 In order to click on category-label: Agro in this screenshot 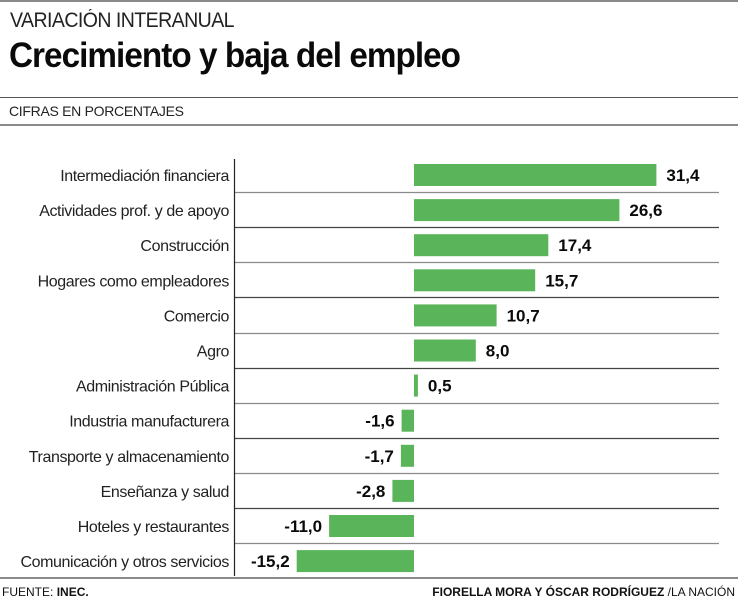, I will do `click(213, 352)`.